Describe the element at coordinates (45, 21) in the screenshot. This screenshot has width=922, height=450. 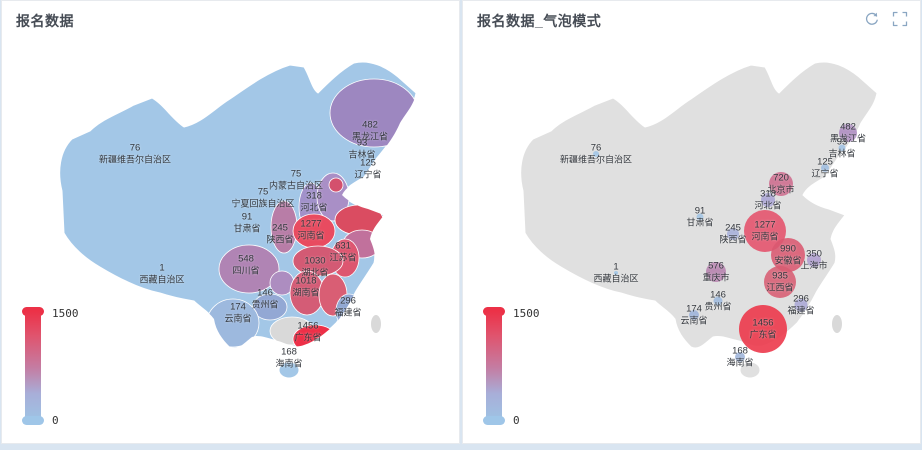
I see `panel-title: 报名数据` at that location.